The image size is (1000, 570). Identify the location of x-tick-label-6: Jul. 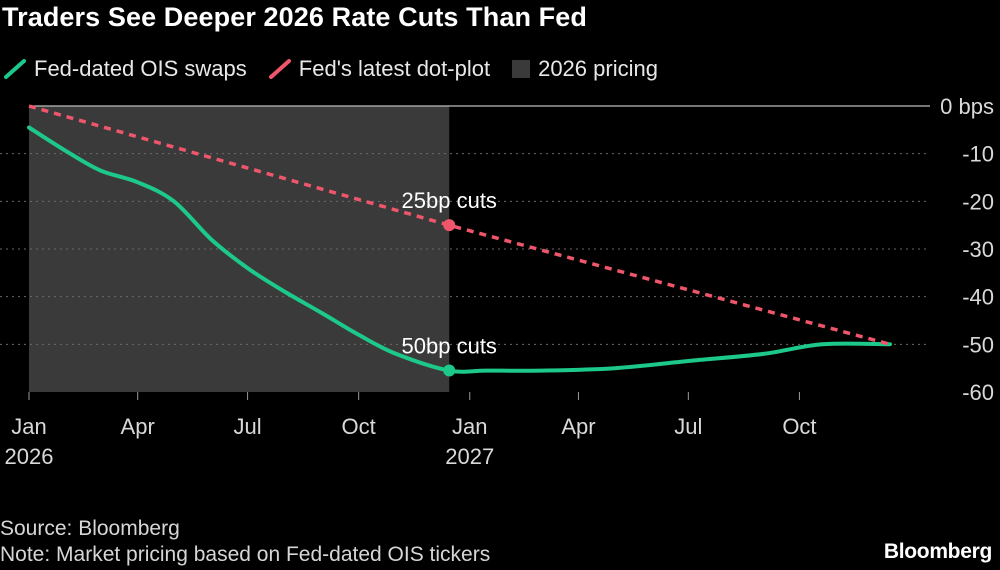
(688, 426).